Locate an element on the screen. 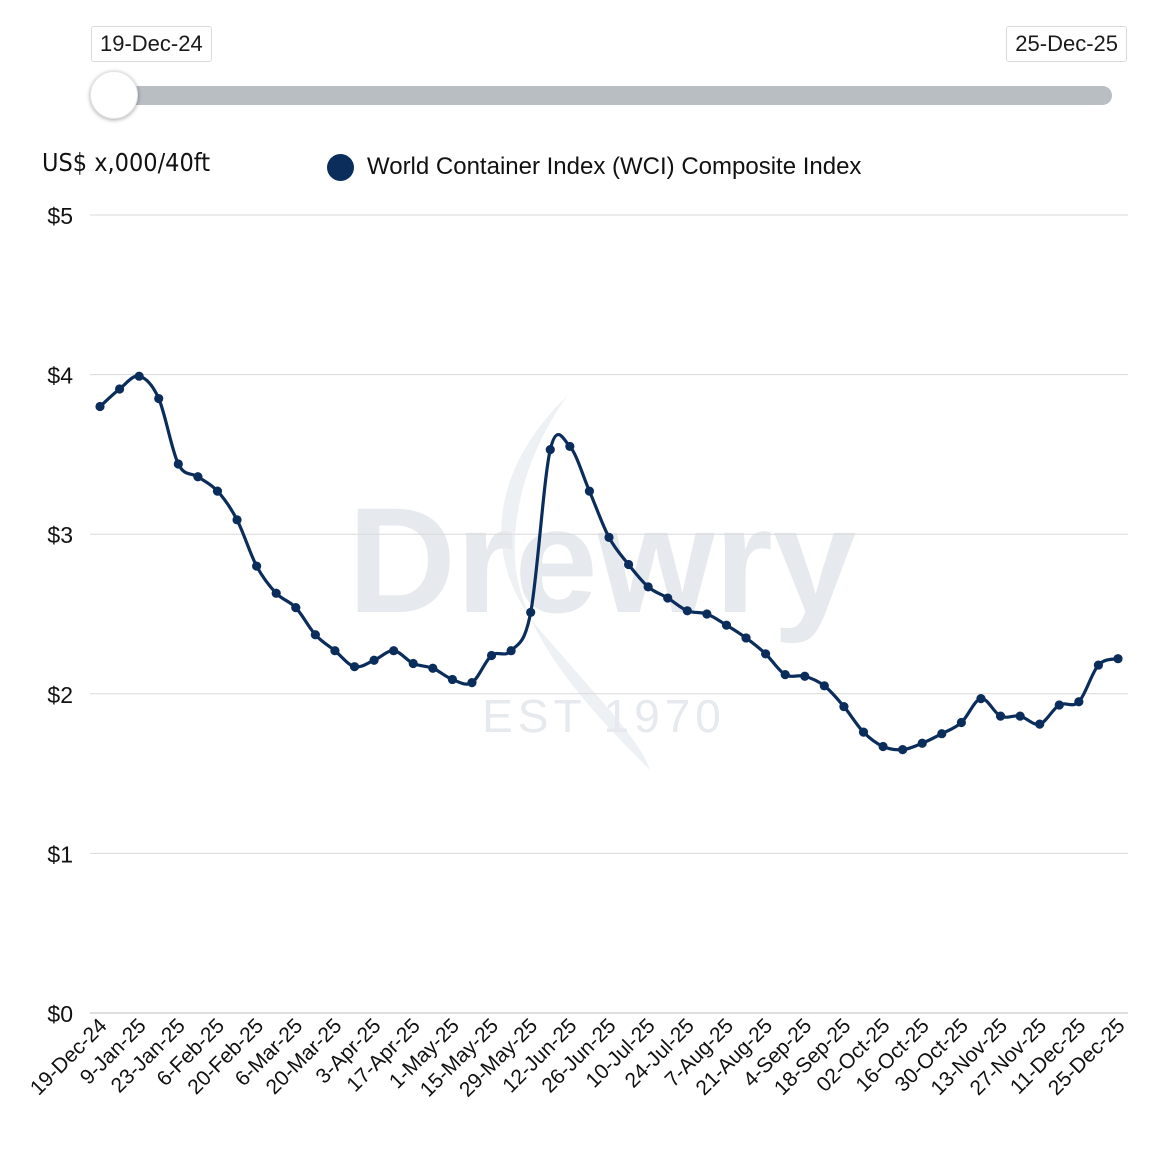  watermark-brand: Drewry is located at coordinates (602, 560).